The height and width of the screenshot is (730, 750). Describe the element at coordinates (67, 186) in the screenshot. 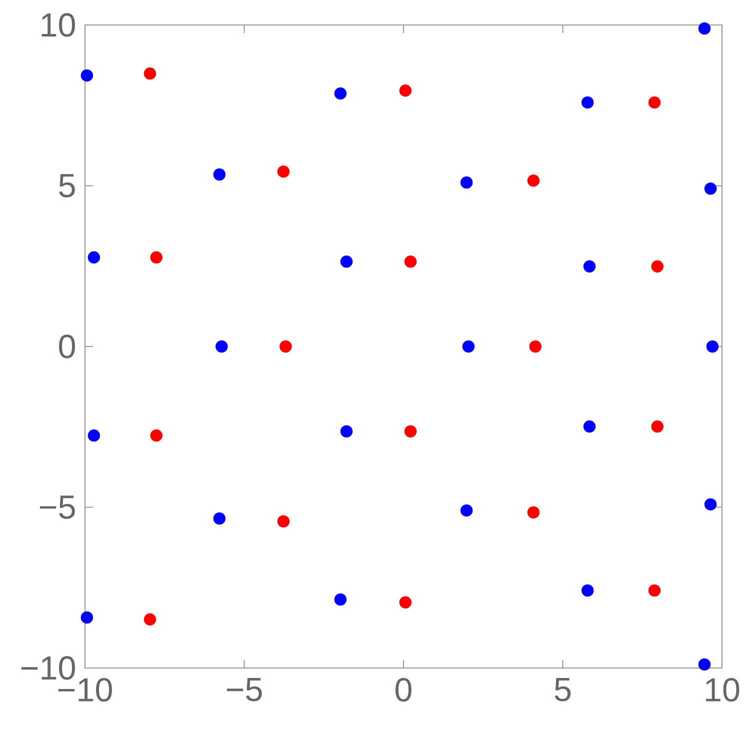

I see `y-tick-label: 5` at that location.